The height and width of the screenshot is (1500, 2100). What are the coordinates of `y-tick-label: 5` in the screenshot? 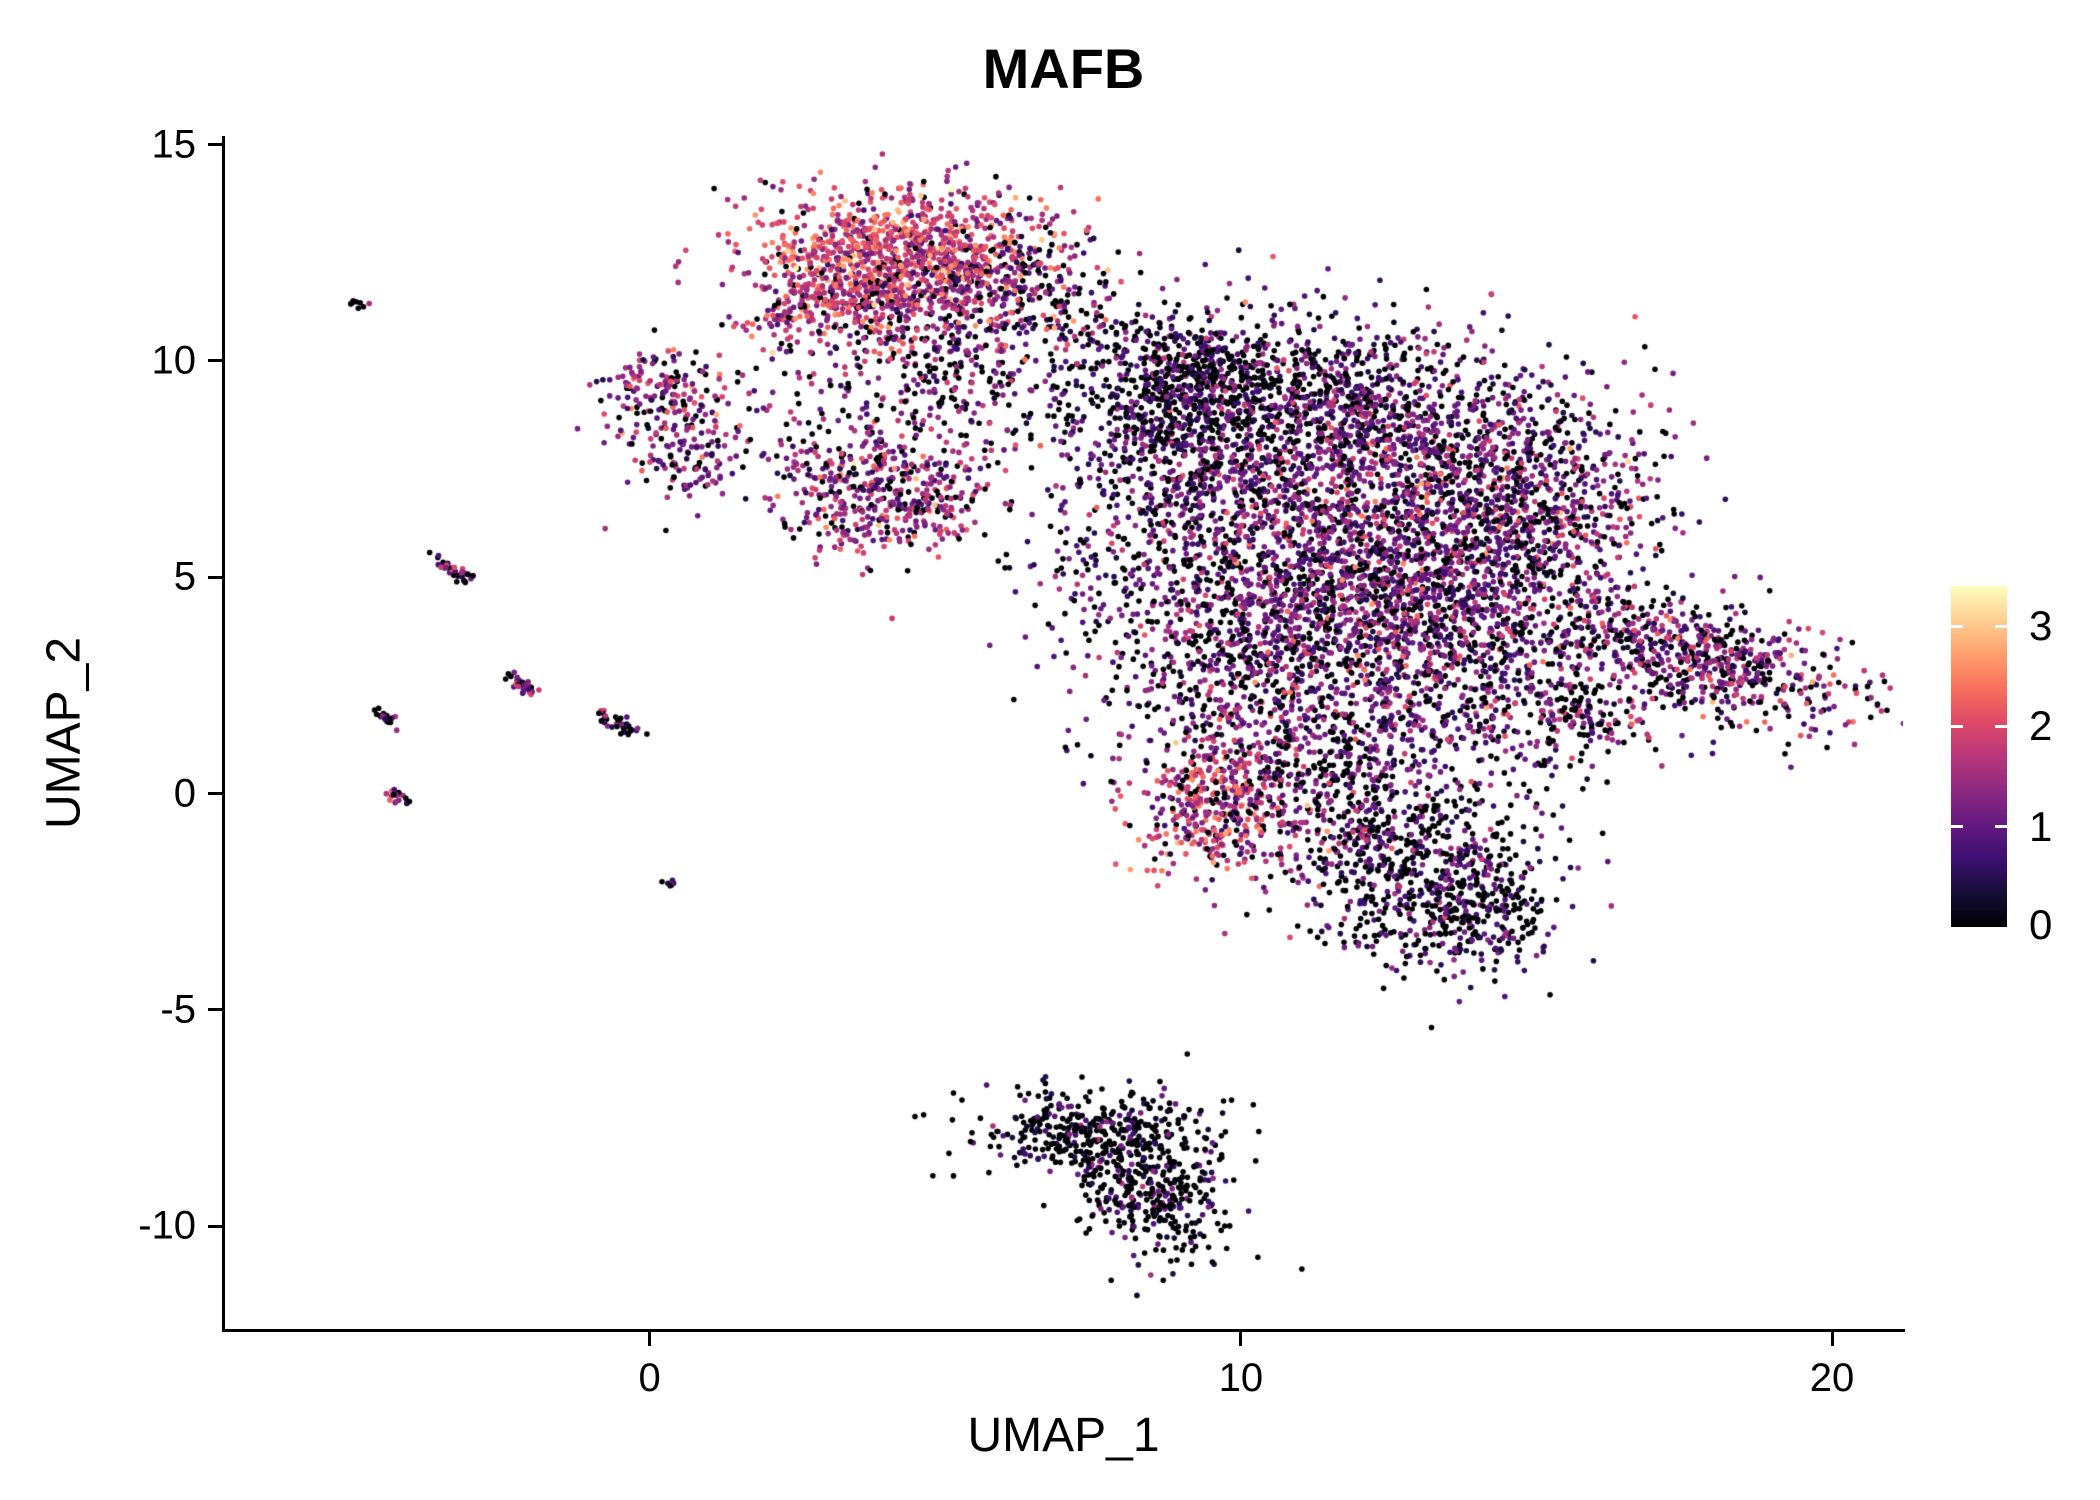 It's located at (184, 576).